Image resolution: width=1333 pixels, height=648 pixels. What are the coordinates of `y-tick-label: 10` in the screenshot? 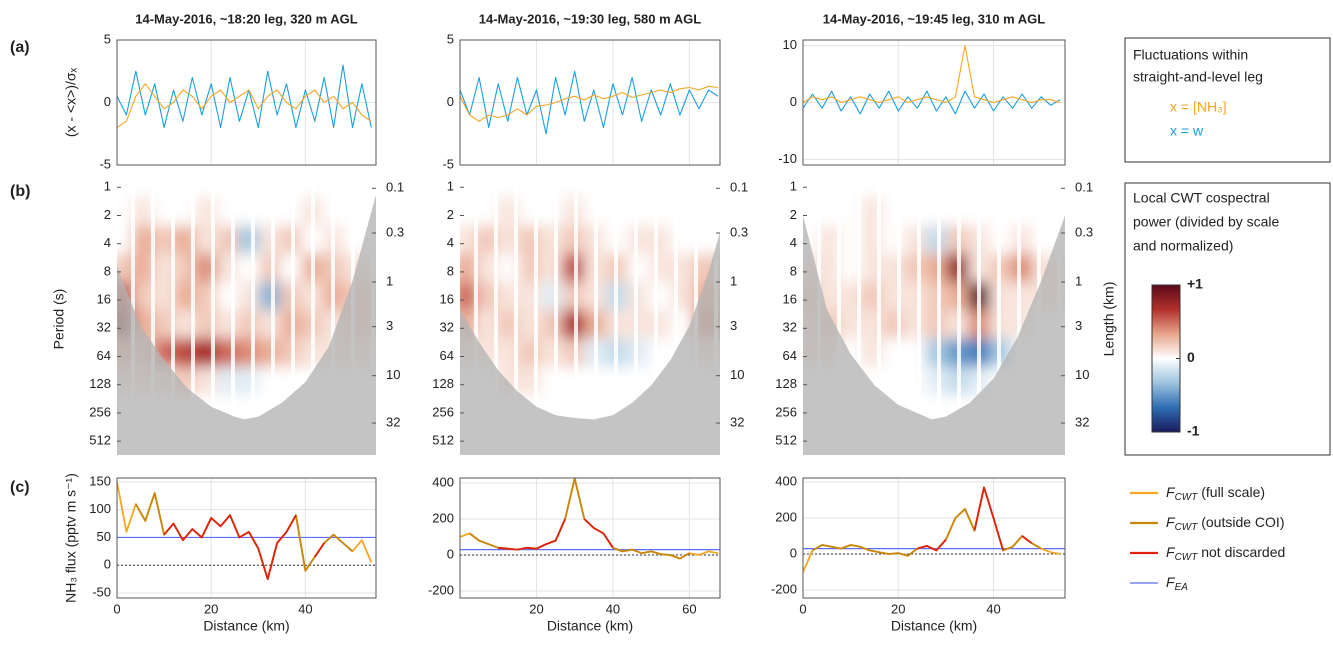 It's located at (790, 44).